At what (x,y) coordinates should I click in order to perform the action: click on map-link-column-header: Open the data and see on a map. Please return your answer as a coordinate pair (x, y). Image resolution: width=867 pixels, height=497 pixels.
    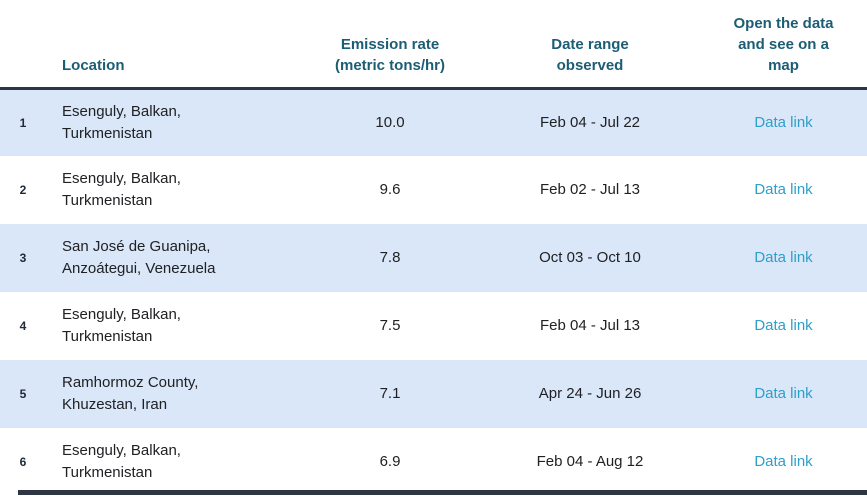
    Looking at the image, I should click on (783, 45).